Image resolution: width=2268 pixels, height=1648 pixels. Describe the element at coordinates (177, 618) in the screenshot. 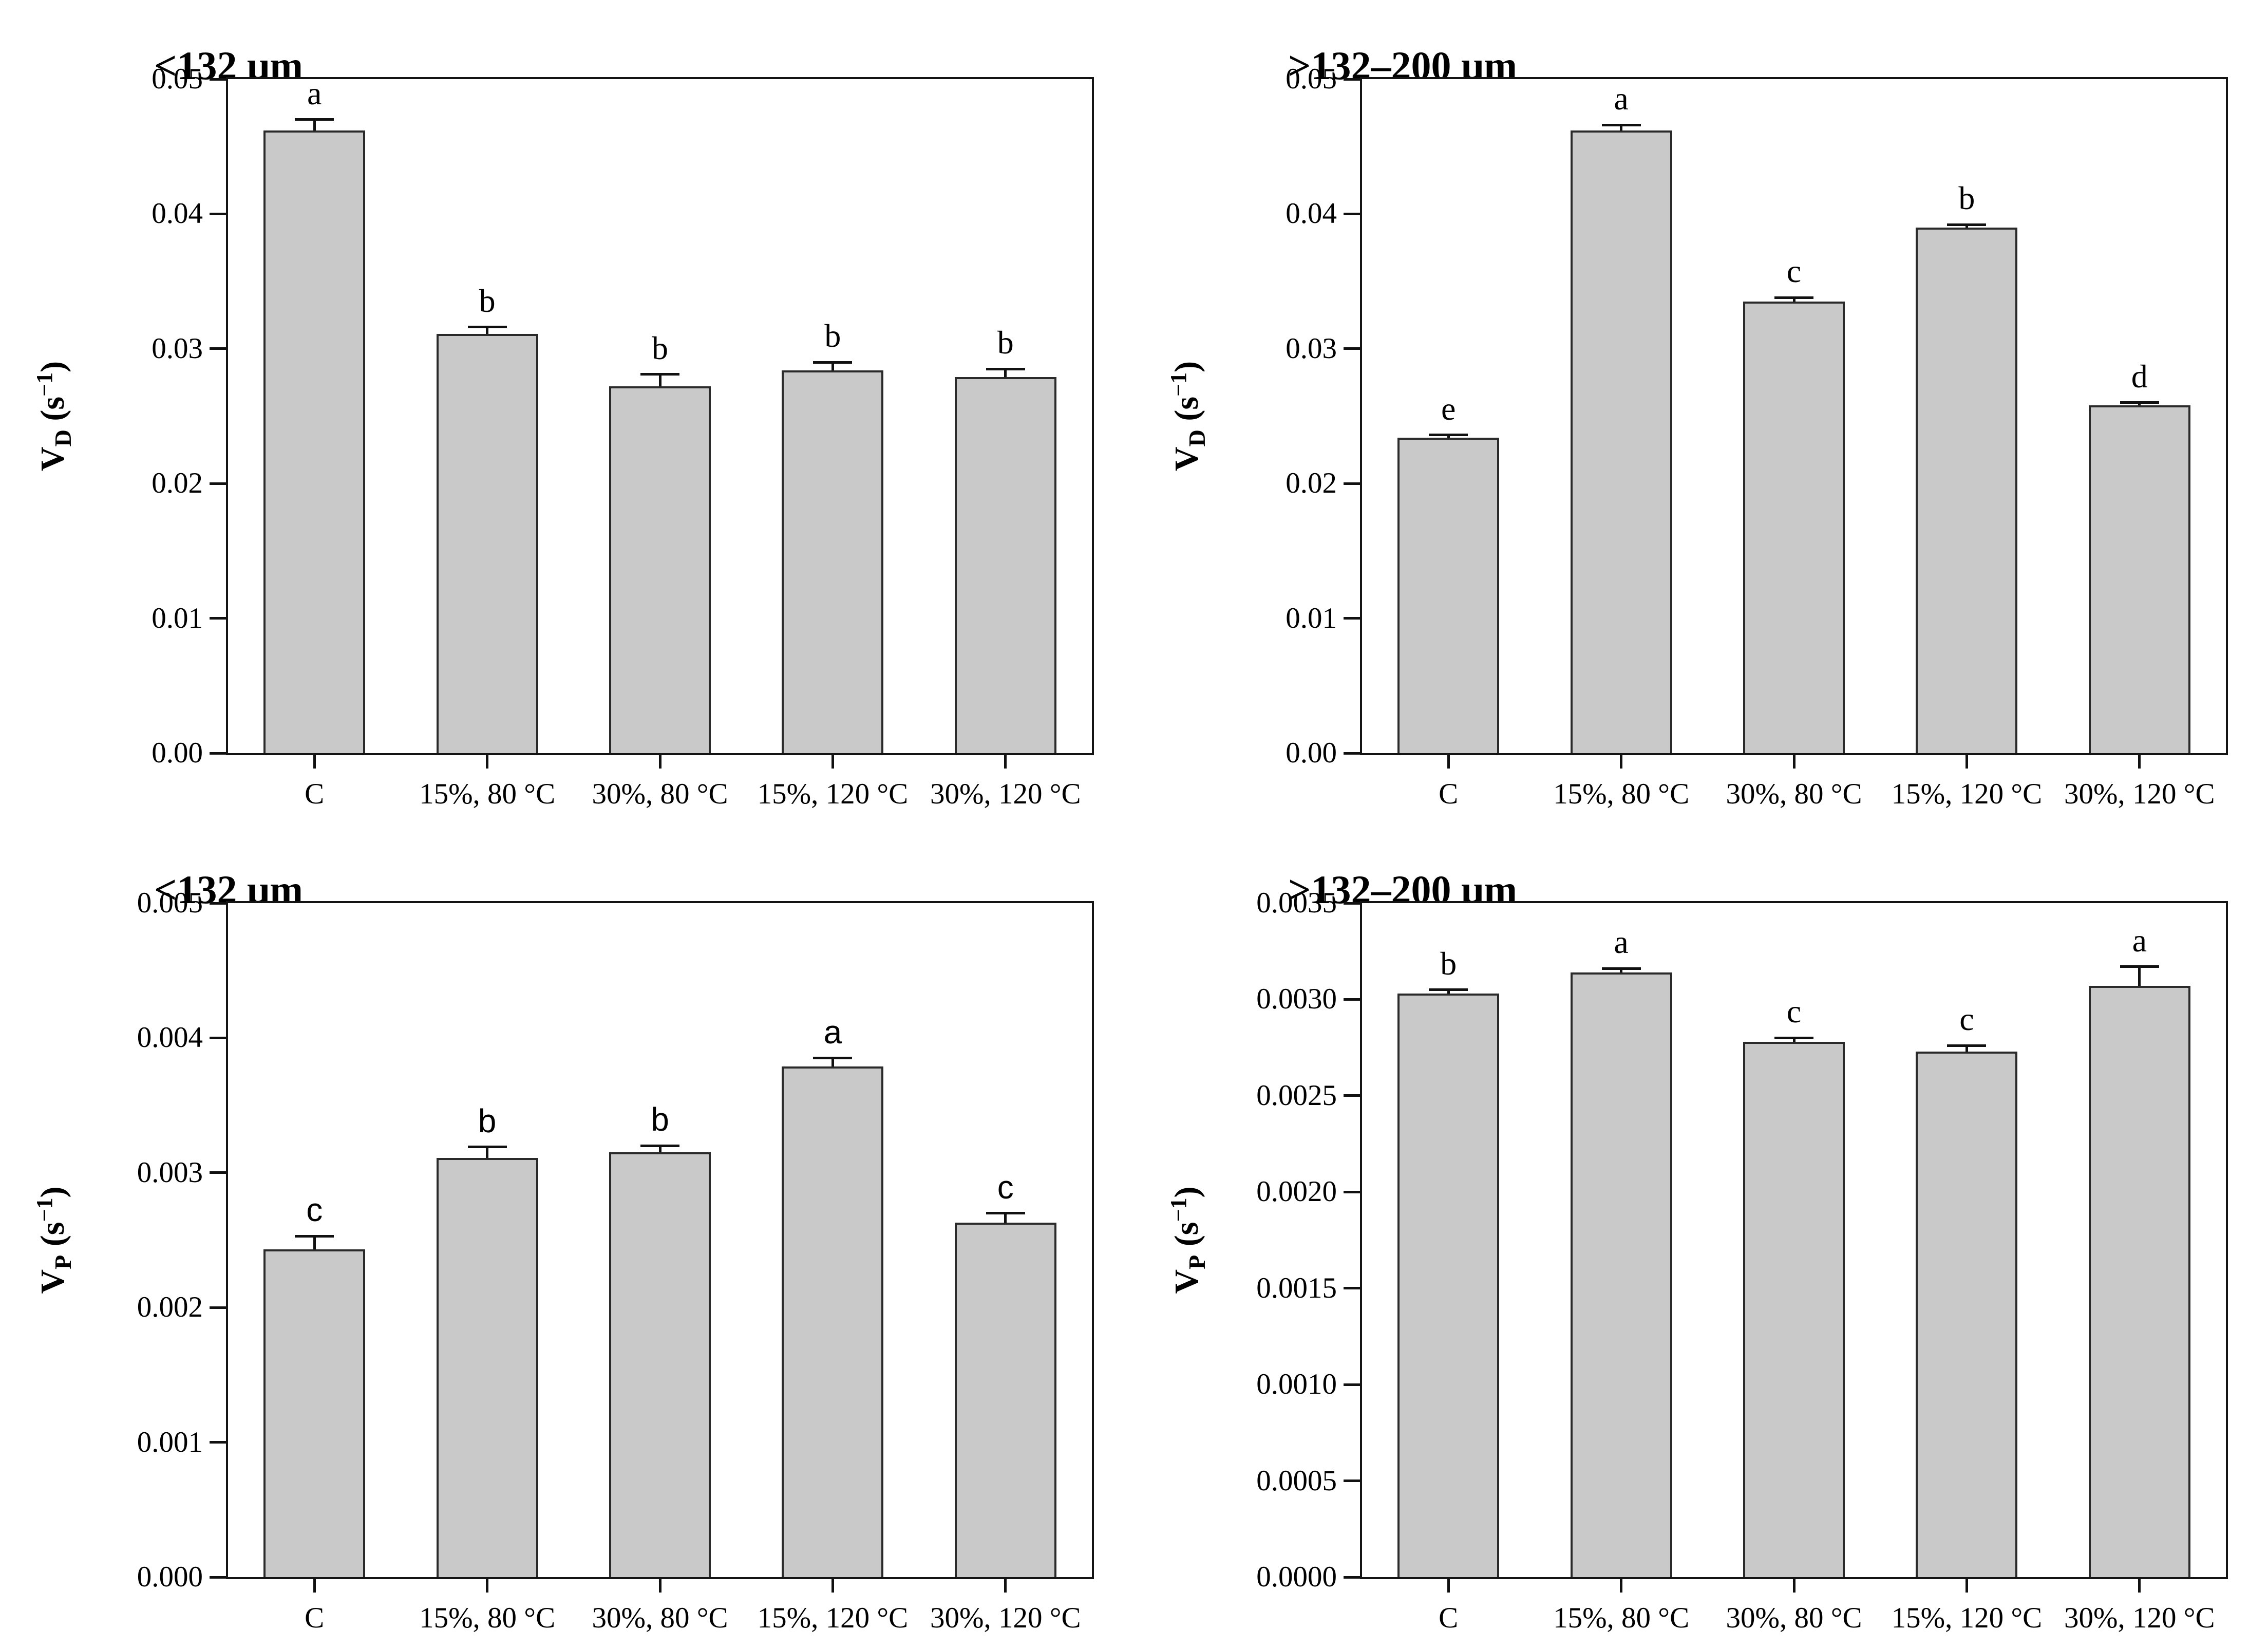

I see `y-tick-label: 0.01` at that location.